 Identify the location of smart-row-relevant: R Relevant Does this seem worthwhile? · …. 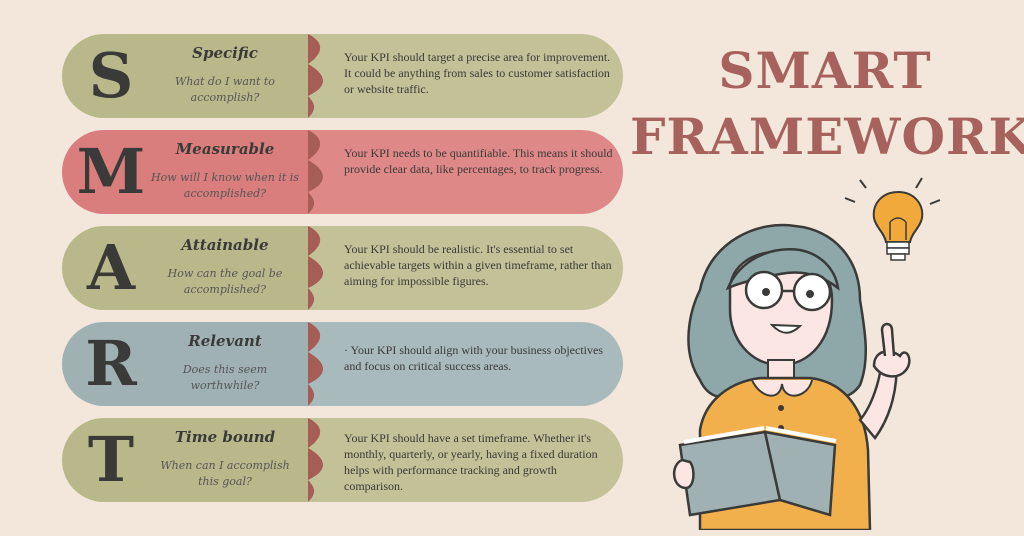
(342, 364).